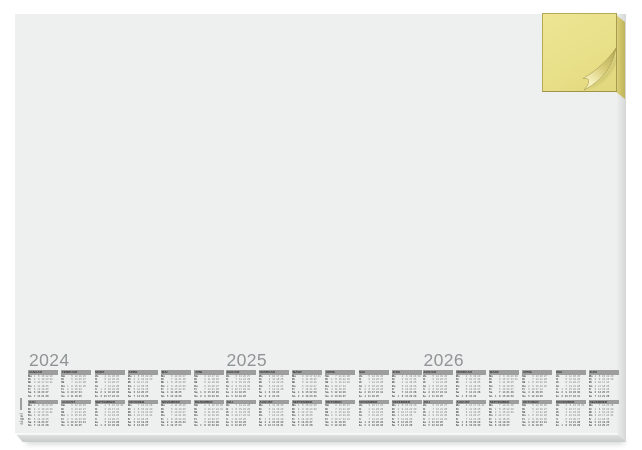 The image size is (642, 450). I want to click on weekday-row: Do 2 9 16 23 30, so click(438, 415).